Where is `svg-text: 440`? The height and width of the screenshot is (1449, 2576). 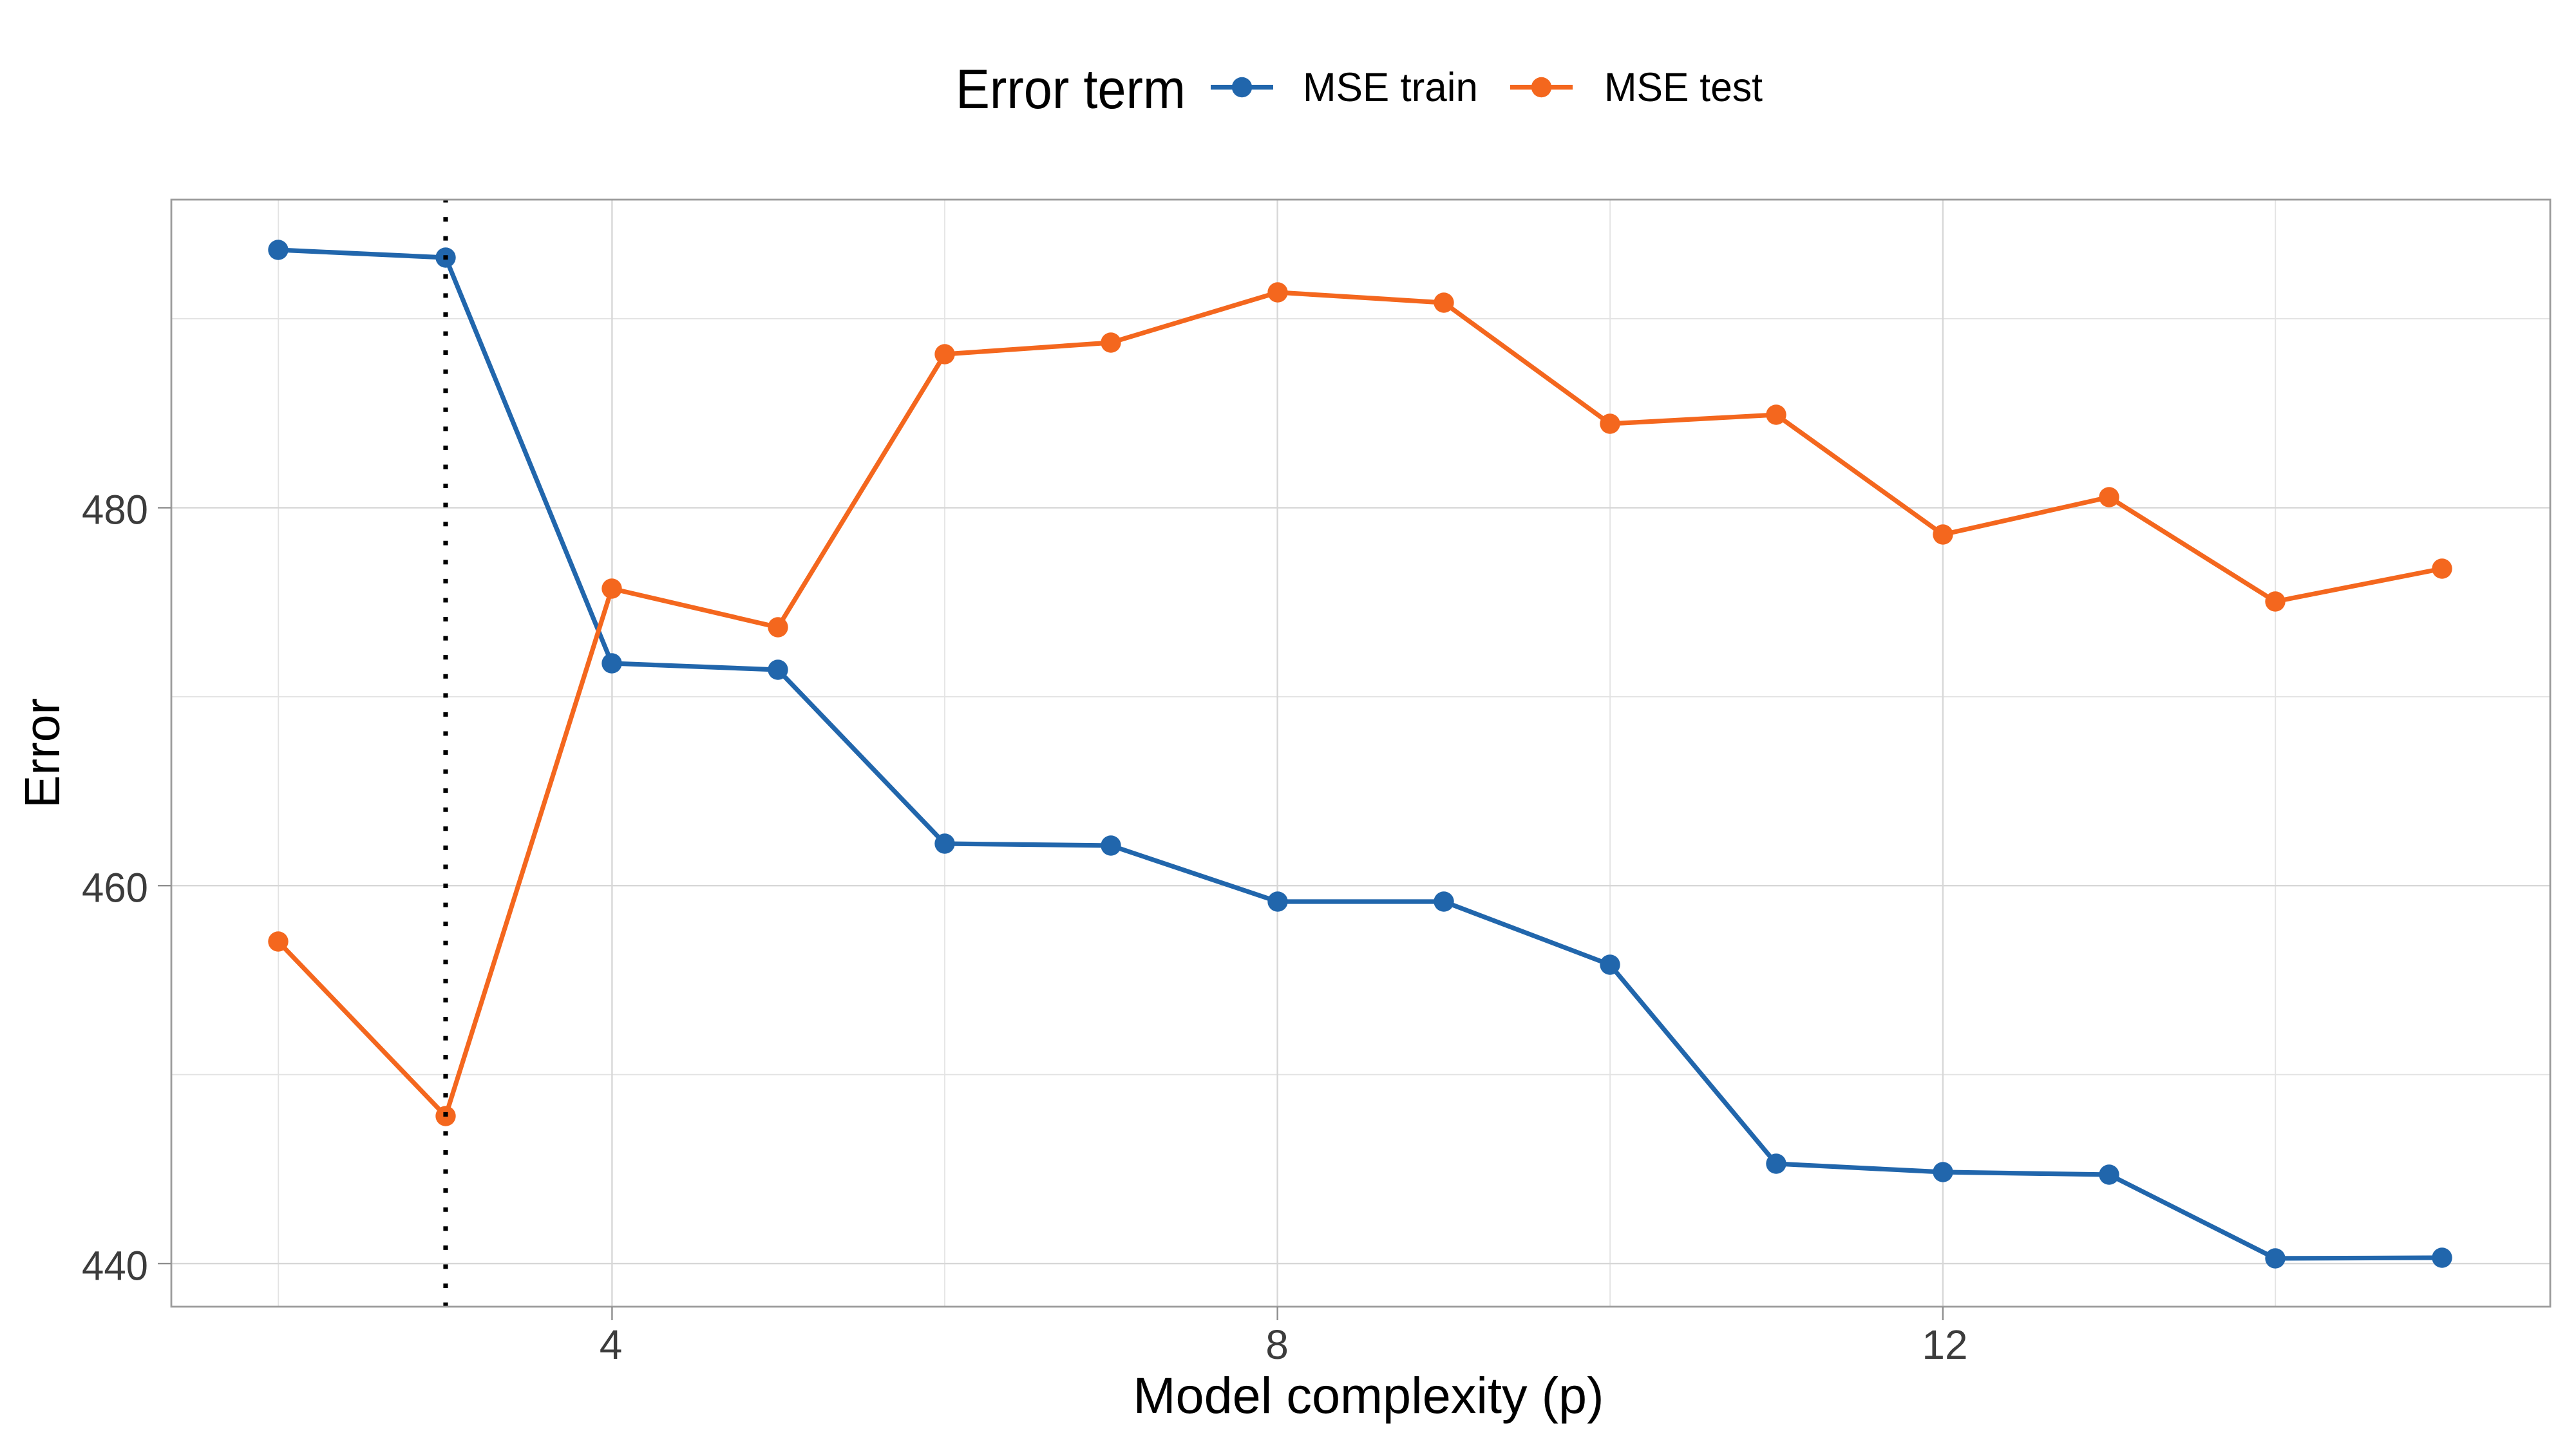
svg-text: 440 is located at coordinates (115, 1266).